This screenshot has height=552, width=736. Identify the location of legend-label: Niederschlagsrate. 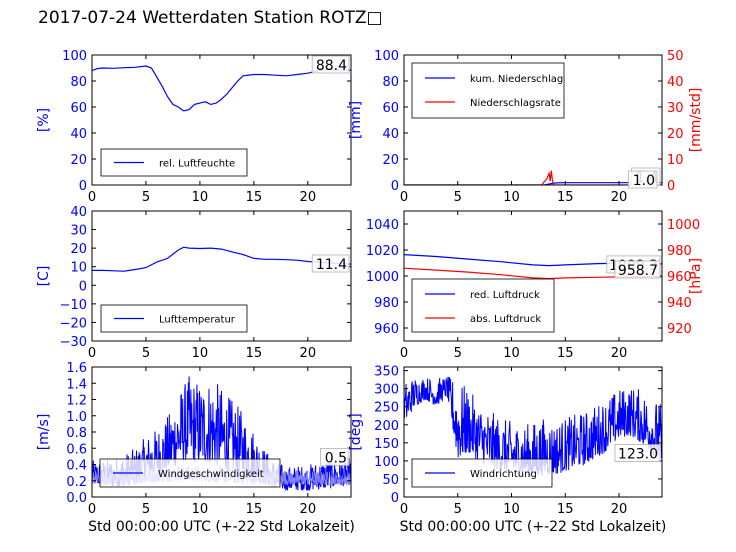
(515, 103).